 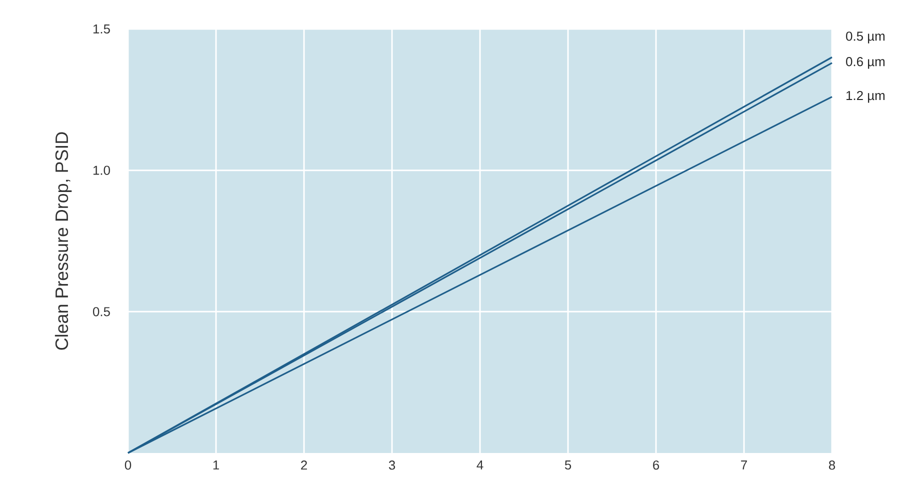 What do you see at coordinates (101, 170) in the screenshot?
I see `y-tick-label: 1.0` at bounding box center [101, 170].